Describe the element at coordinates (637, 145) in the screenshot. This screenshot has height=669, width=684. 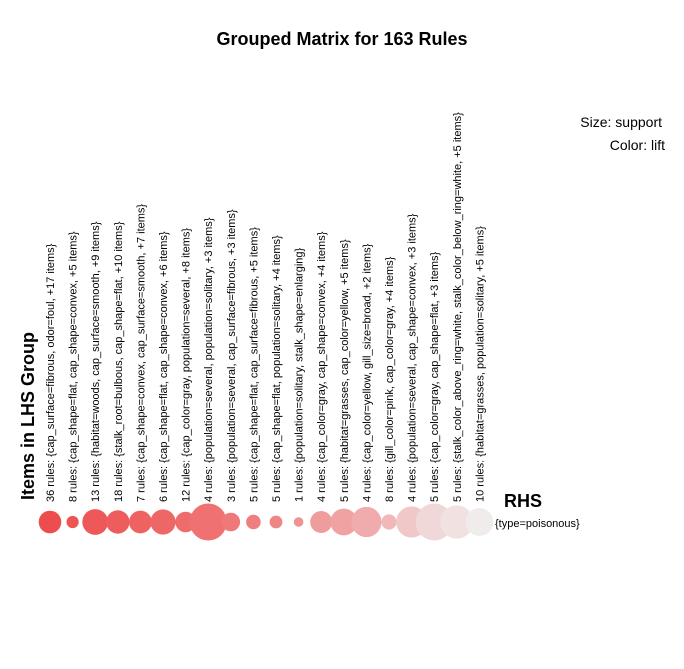
I see `color-legend: Color: lift` at that location.